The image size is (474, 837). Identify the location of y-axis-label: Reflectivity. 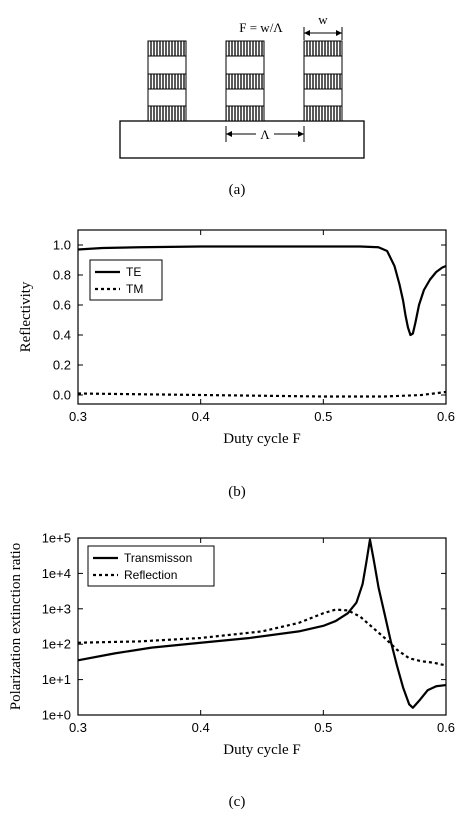
(26, 316).